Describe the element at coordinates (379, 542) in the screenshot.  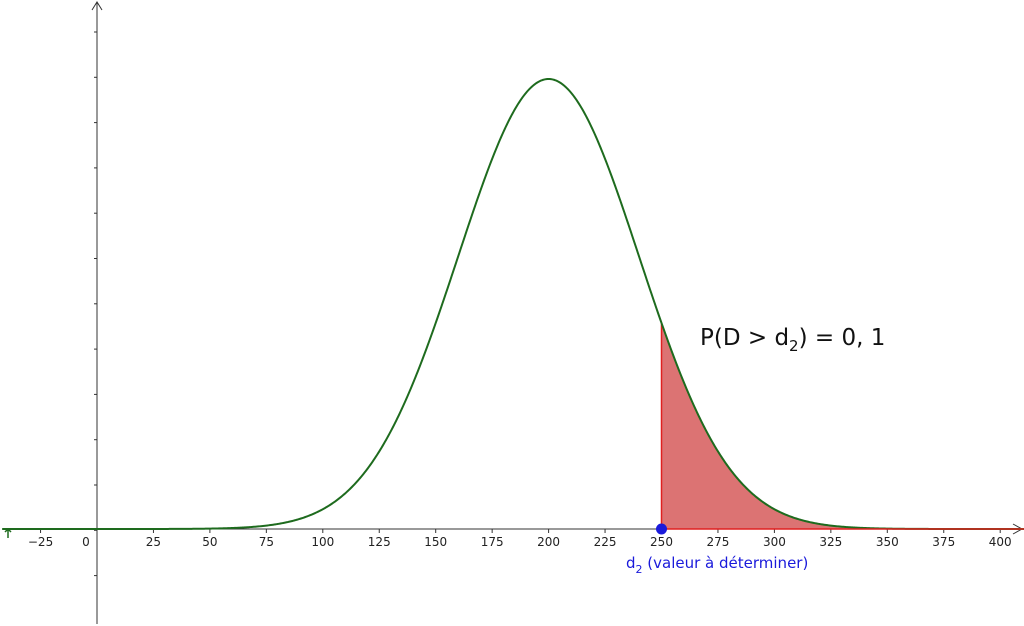
I see `x-tick-label: 125` at that location.